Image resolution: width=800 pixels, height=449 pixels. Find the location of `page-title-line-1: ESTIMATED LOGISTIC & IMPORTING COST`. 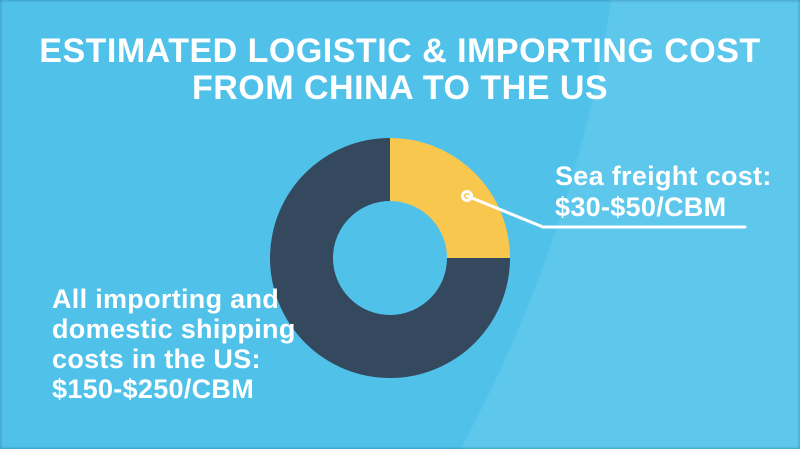

page-title-line-1: ESTIMATED LOGISTIC & IMPORTING COST is located at coordinates (400, 51).